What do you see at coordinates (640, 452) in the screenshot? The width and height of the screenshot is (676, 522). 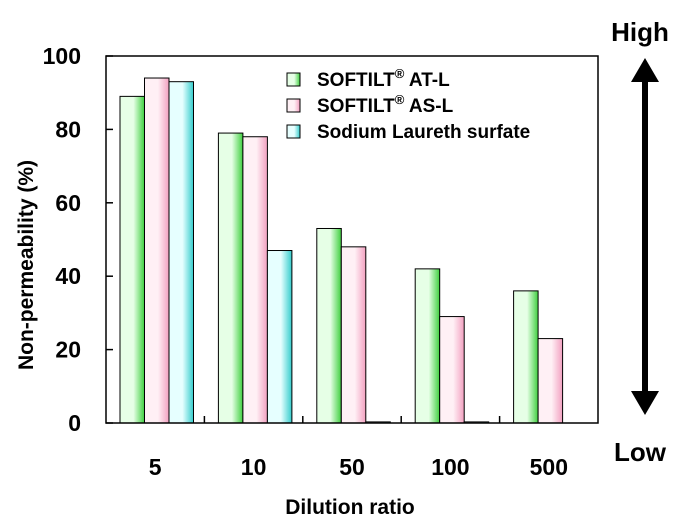 I see `low-label: Low` at bounding box center [640, 452].